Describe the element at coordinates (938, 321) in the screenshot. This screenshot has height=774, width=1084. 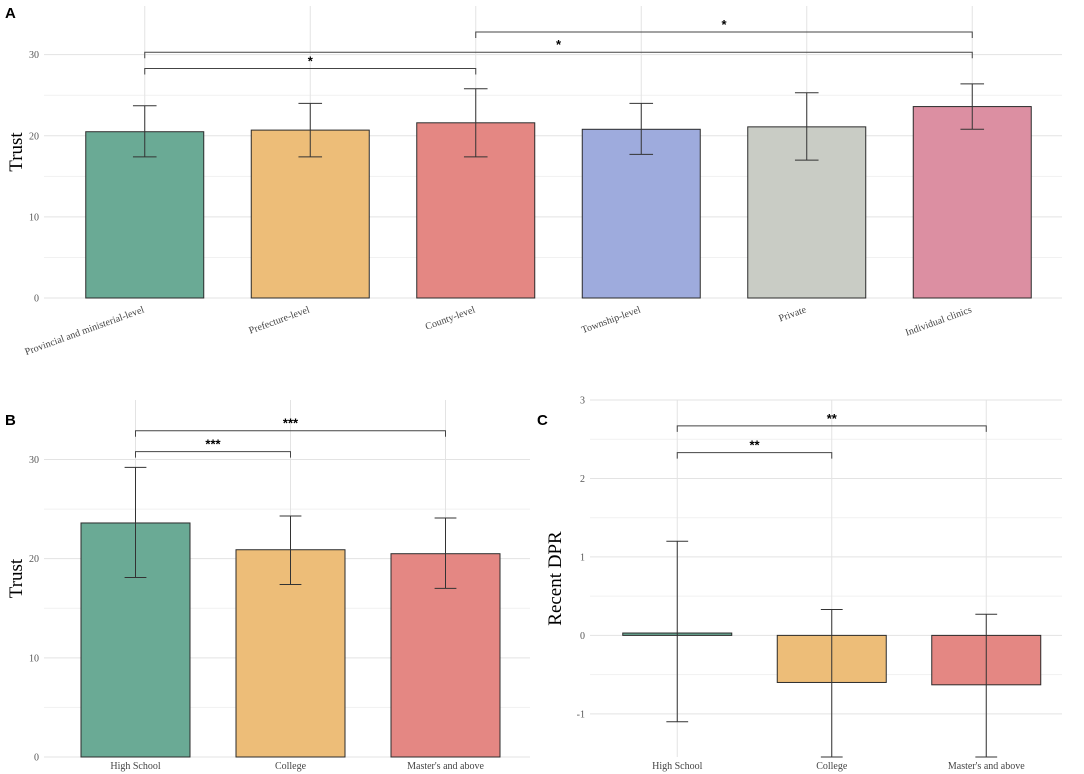
I see `x-tick-label: Individual clinics` at that location.